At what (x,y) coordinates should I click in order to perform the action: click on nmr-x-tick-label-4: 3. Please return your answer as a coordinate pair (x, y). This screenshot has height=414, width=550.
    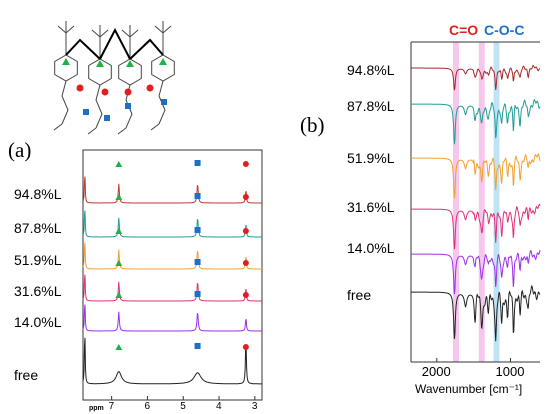
    Looking at the image, I should click on (254, 406).